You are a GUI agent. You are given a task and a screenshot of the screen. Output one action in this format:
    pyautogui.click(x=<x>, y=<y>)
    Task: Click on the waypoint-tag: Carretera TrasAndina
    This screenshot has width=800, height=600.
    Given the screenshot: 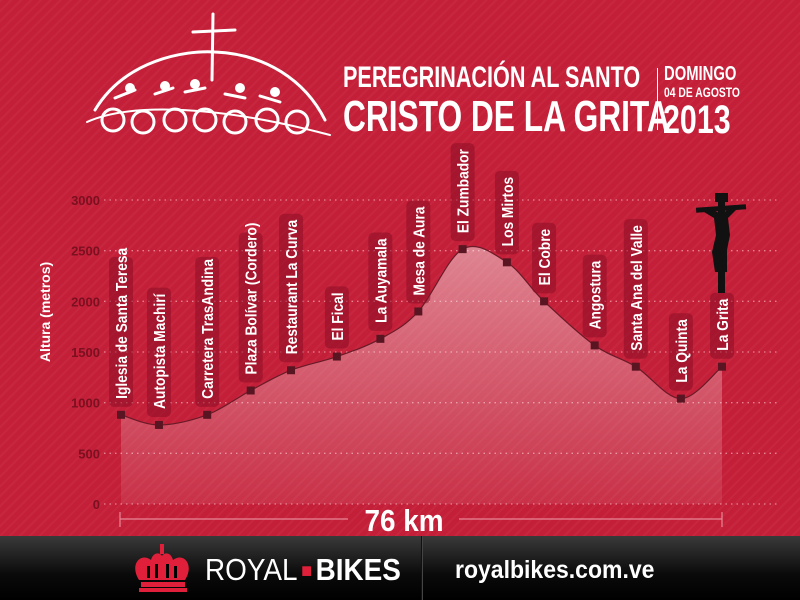 What is the action you would take?
    pyautogui.click(x=207, y=331)
    